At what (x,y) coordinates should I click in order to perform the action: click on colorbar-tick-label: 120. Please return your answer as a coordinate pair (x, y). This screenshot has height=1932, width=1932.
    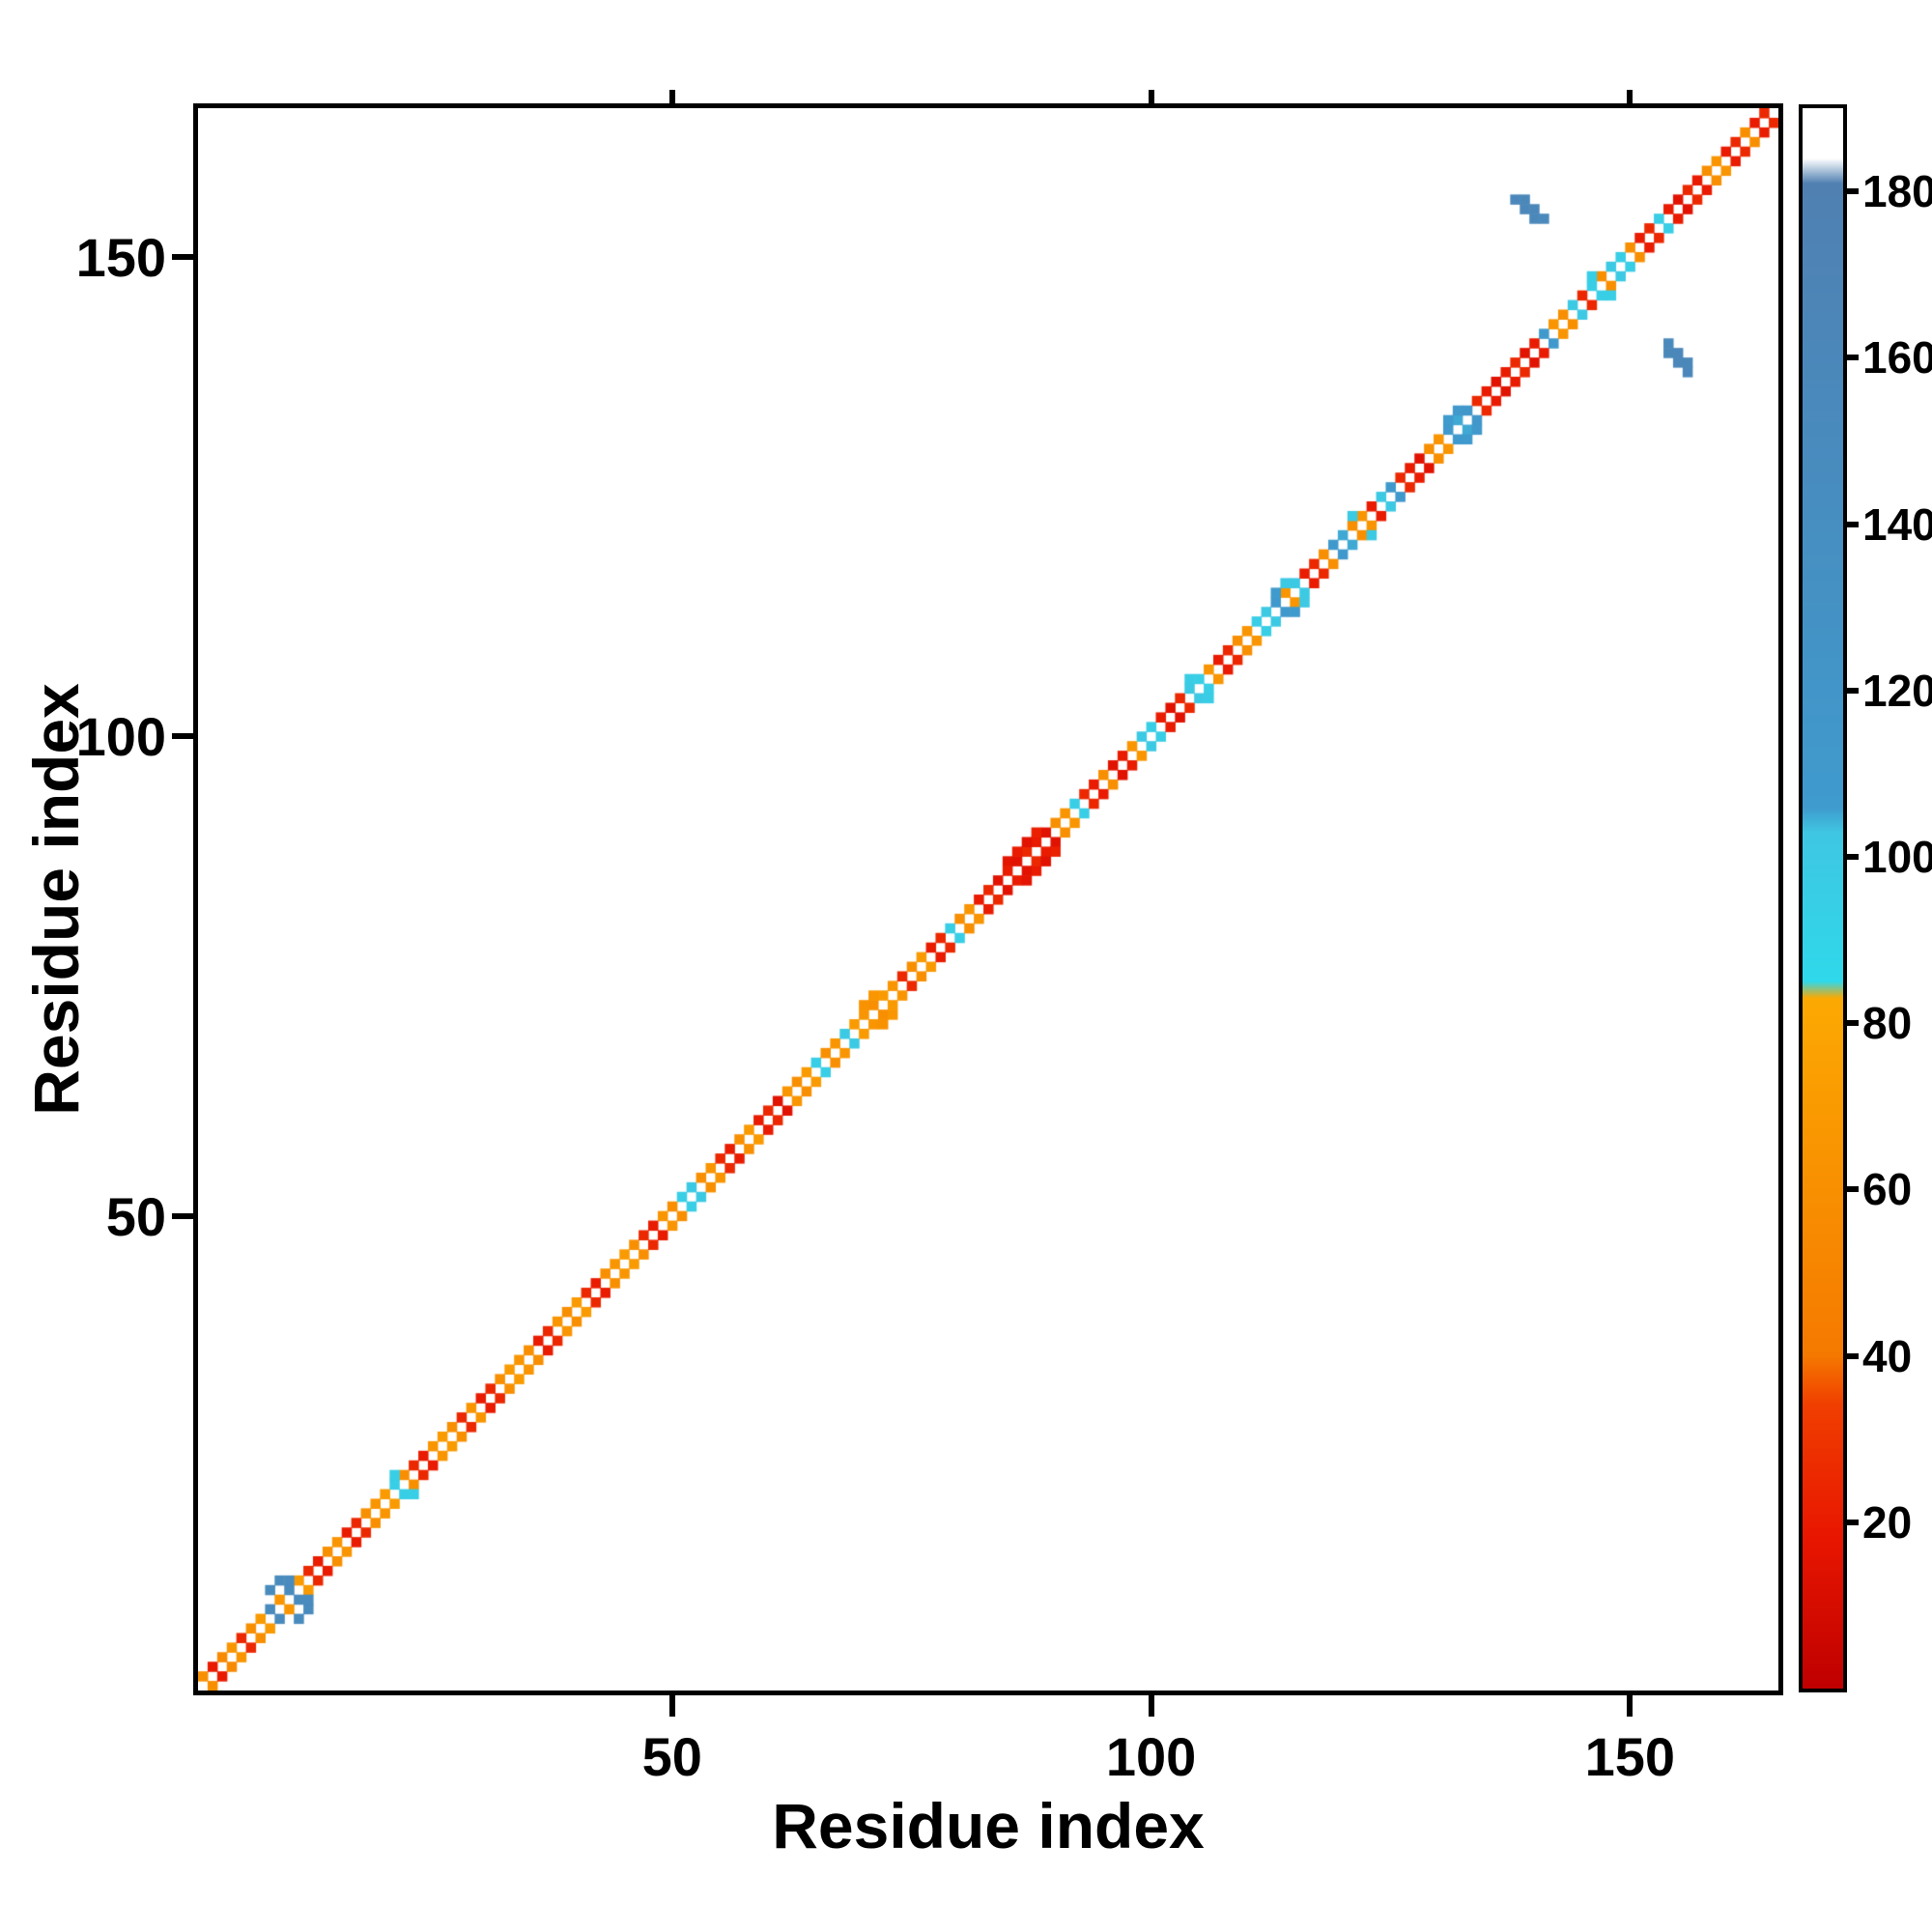
    Looking at the image, I should click on (1897, 690).